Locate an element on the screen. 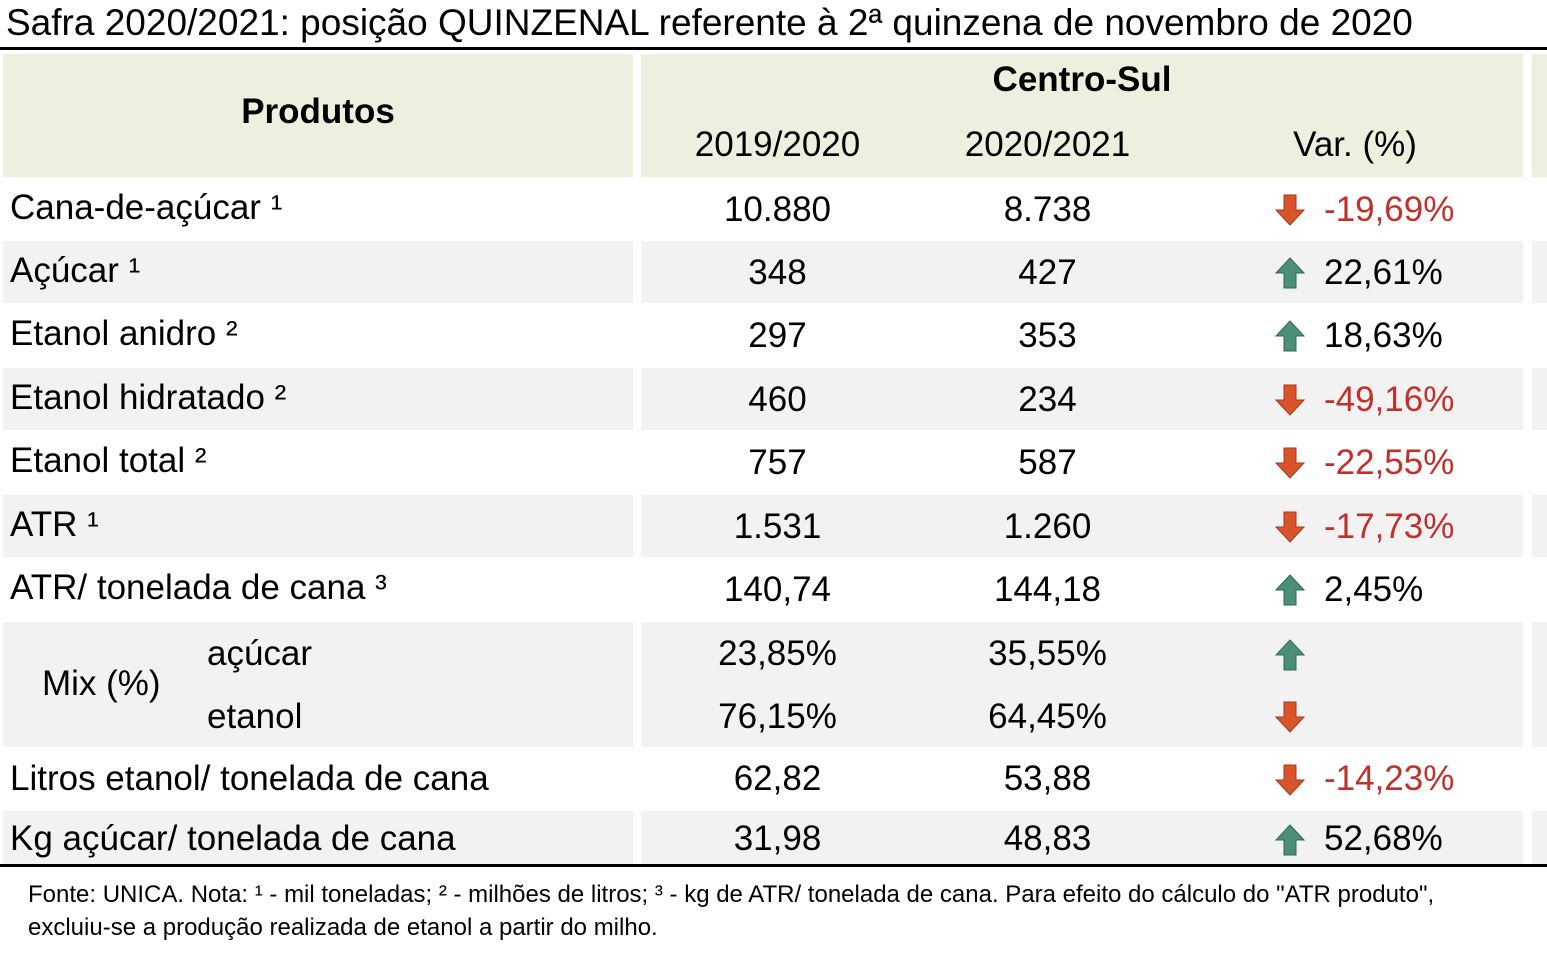 The height and width of the screenshot is (956, 1547). row-name: Cana-de-açúcar ¹ is located at coordinates (146, 207).